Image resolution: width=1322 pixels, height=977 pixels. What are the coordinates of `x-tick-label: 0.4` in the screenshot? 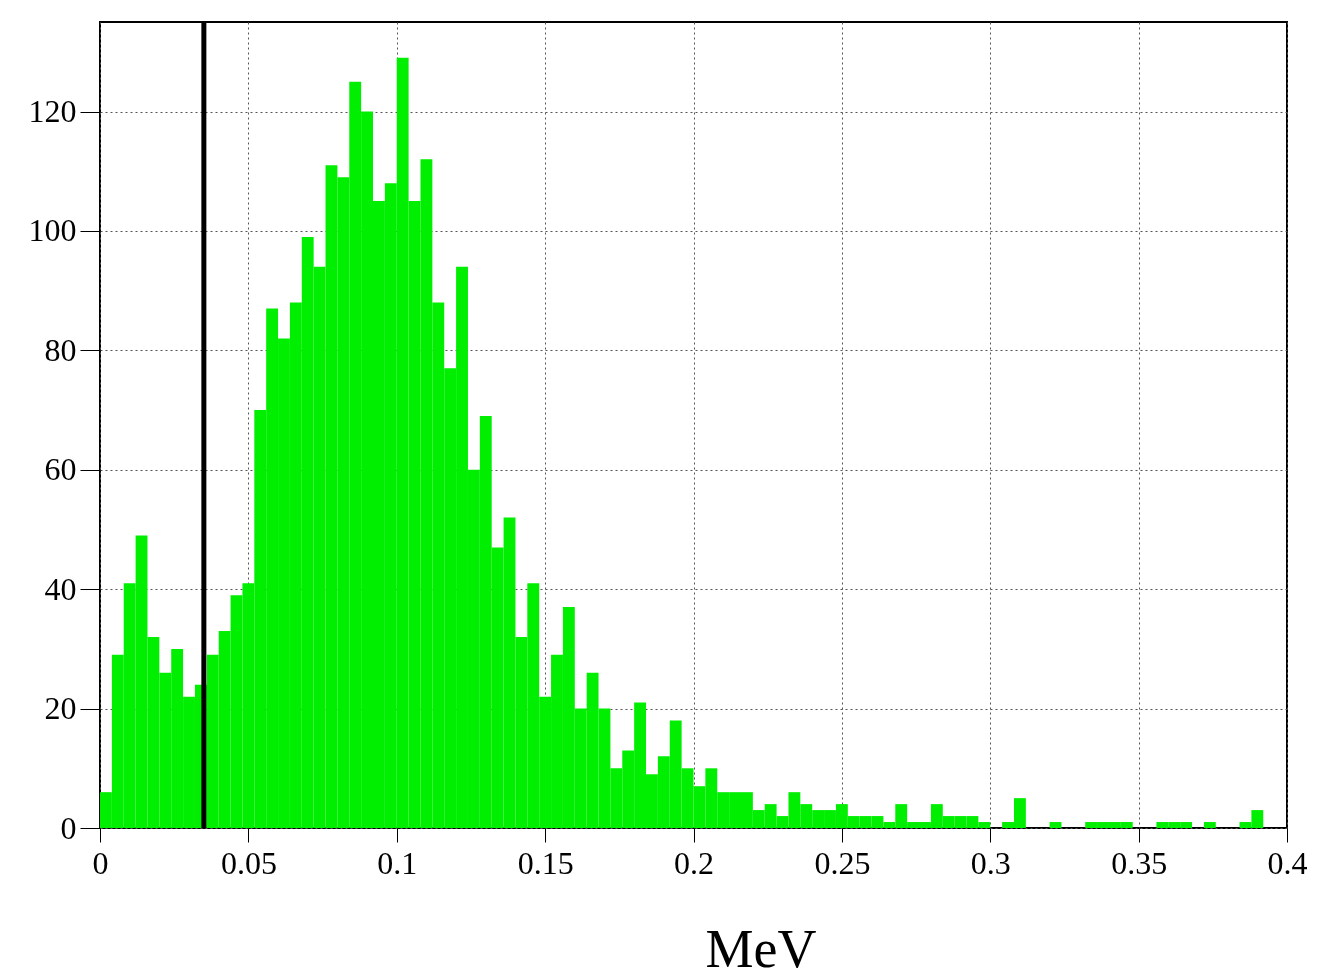 It's located at (1287, 862).